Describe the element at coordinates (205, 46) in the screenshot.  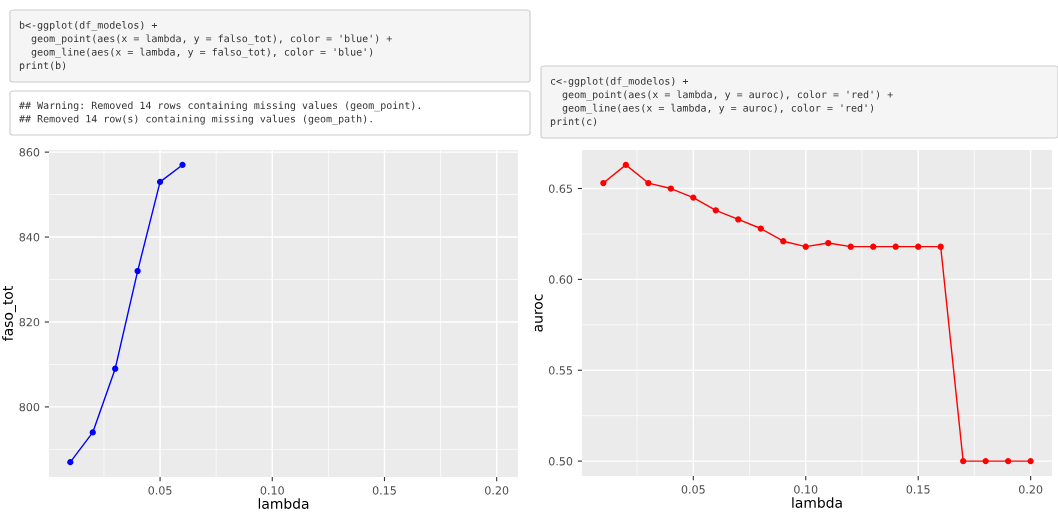
I see `text: b<-ggplot(df_modelos) + geom_point(aes(x = lambda, y = falso_tot), color = 'blue') + geom_line(aes(x = lambda, y = falso_tot), color = 'blue') print(b)` at that location.